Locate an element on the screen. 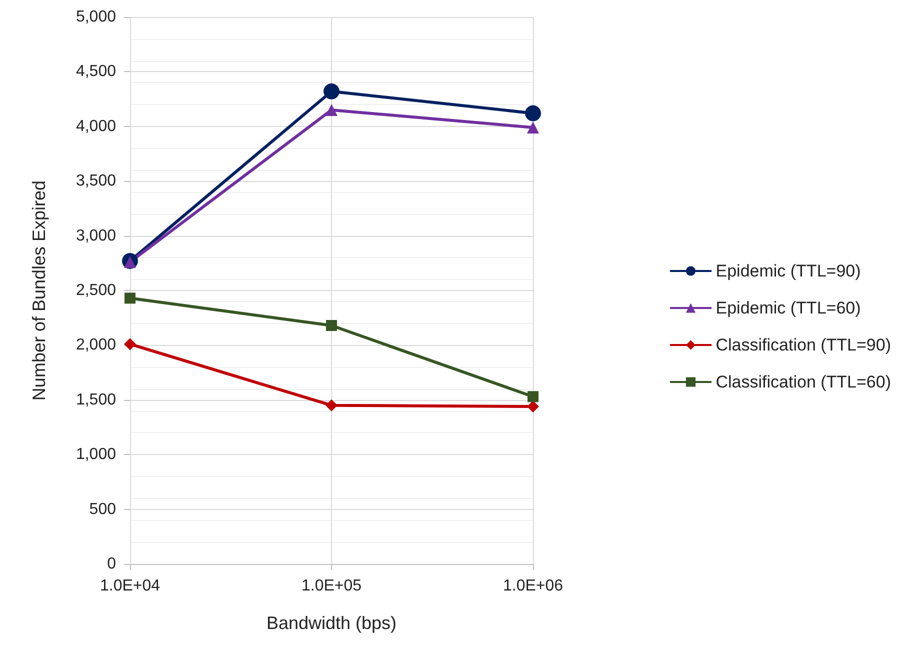 This screenshot has width=916, height=653. y-tick-label: 4,500 is located at coordinates (96, 71).